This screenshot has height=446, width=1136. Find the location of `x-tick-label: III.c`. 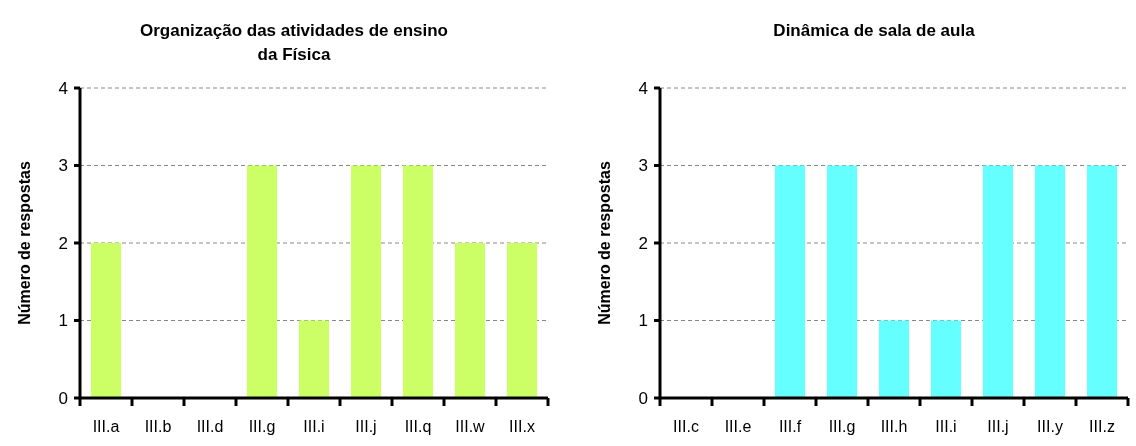

x-tick-label: III.c is located at coordinates (686, 426).